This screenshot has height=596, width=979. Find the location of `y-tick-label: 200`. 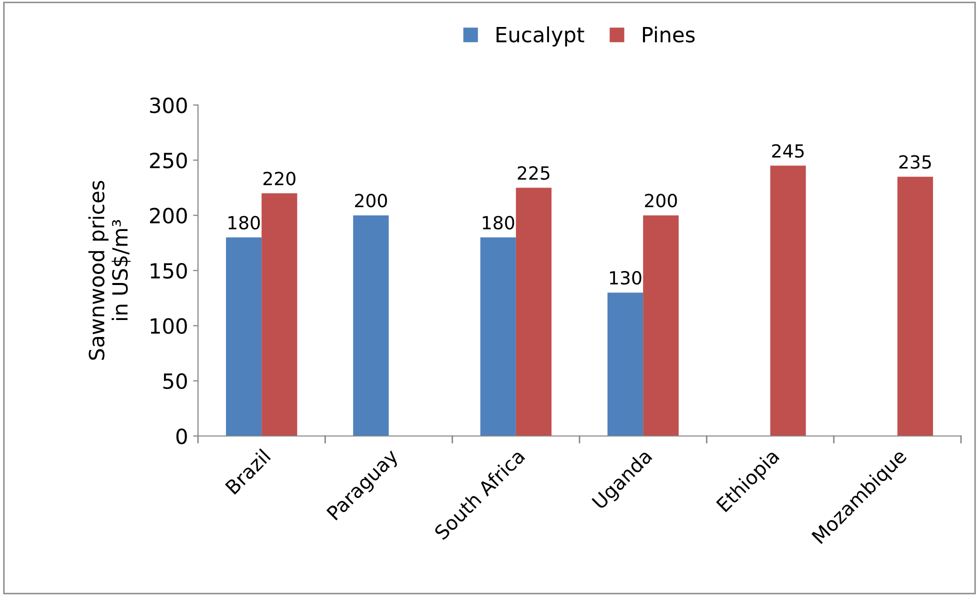

y-tick-label: 200 is located at coordinates (168, 216).